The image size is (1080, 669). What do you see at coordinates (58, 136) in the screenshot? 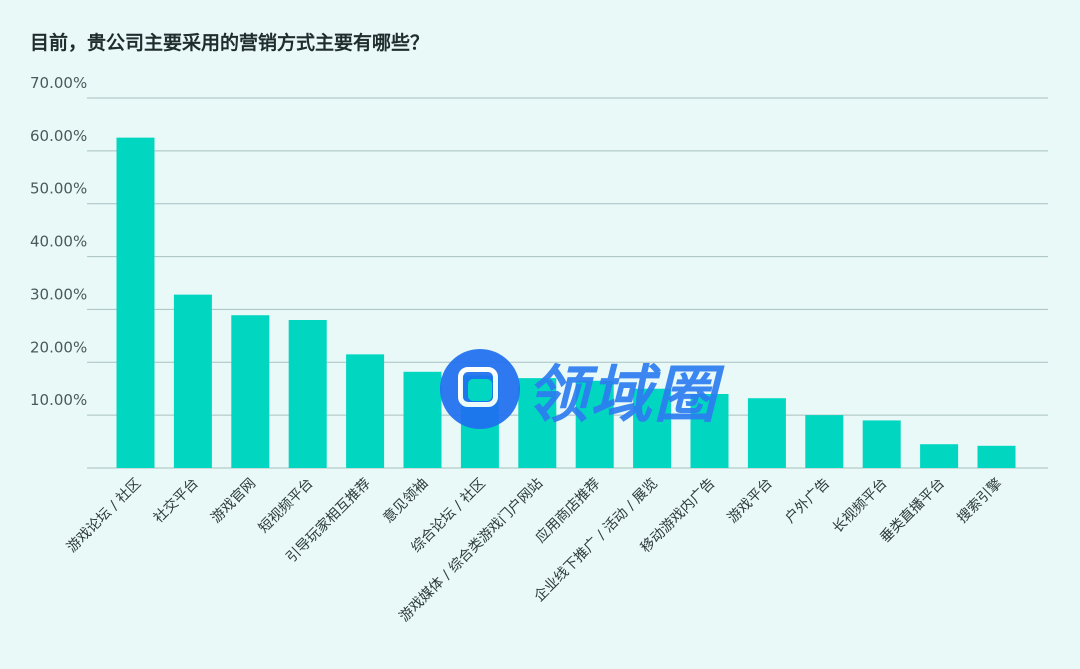
I see `y-tick-label: 60.00%` at bounding box center [58, 136].